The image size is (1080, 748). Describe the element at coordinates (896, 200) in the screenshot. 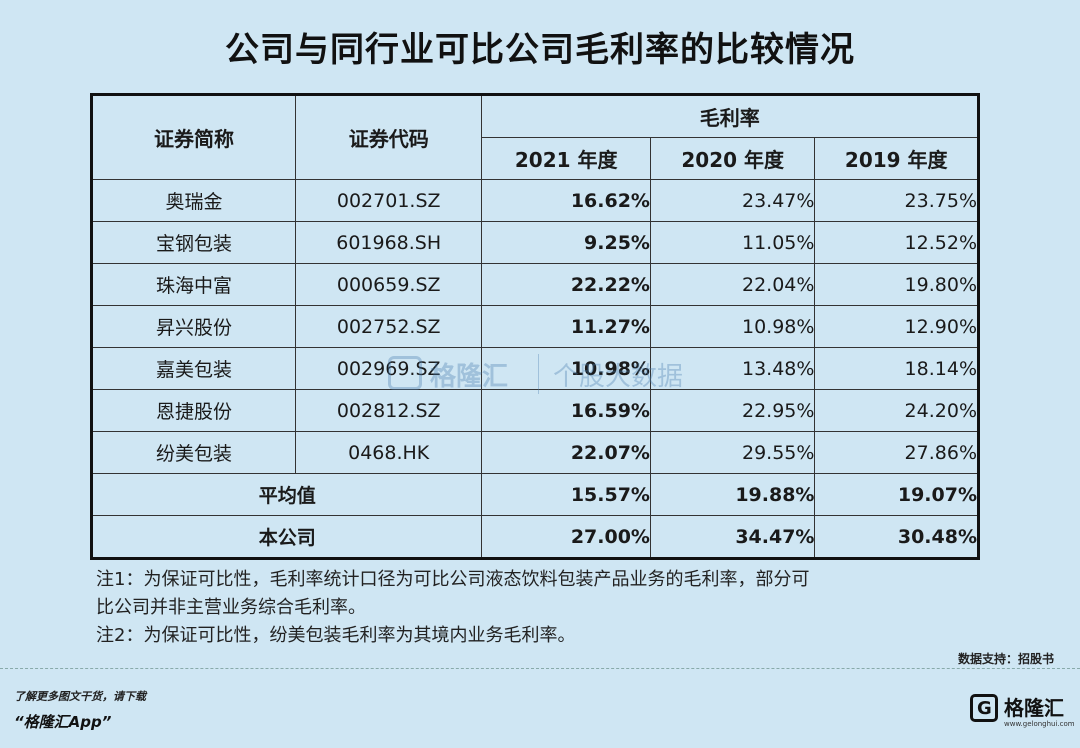

I see `margin-2019-cell: 23.75%` at that location.